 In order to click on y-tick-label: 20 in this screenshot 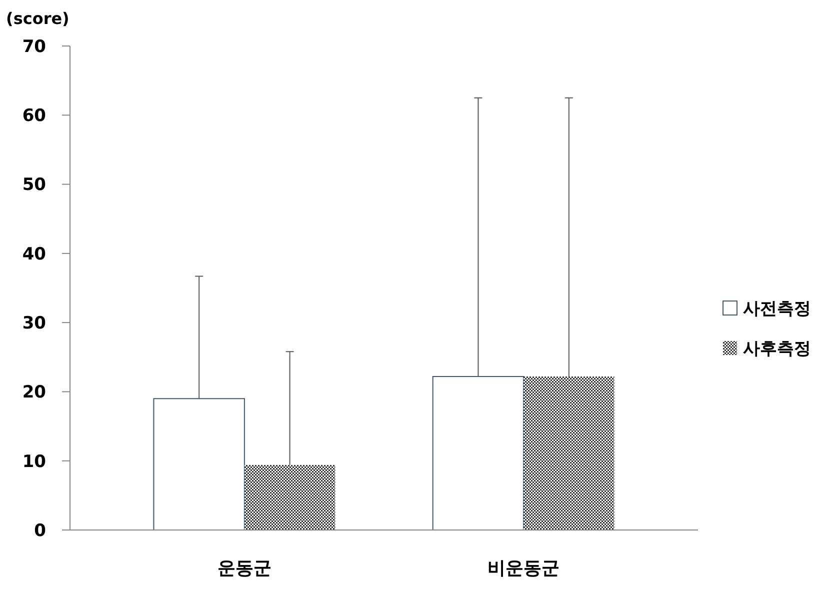, I will do `click(34, 392)`.